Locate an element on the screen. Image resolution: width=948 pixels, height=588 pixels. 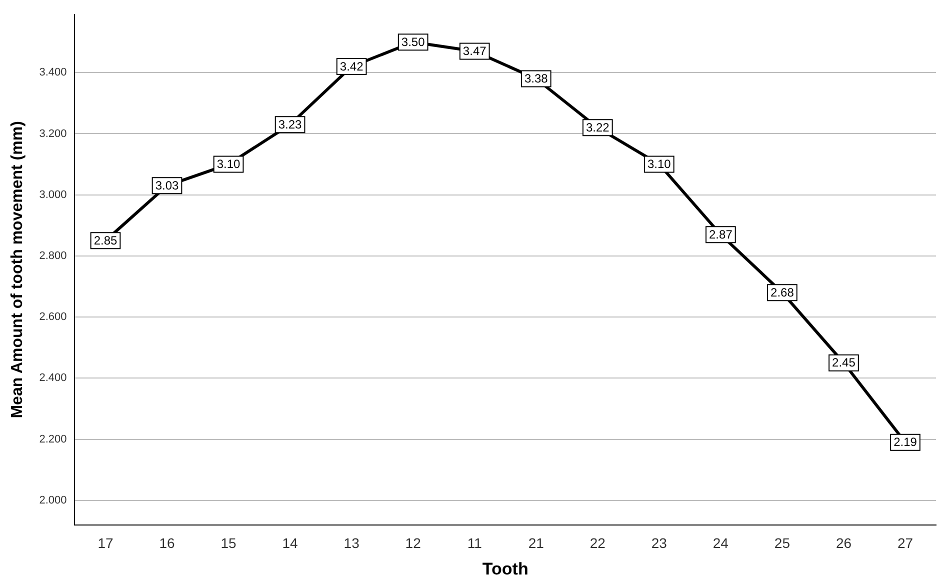
x-tick-label: 11 is located at coordinates (474, 543).